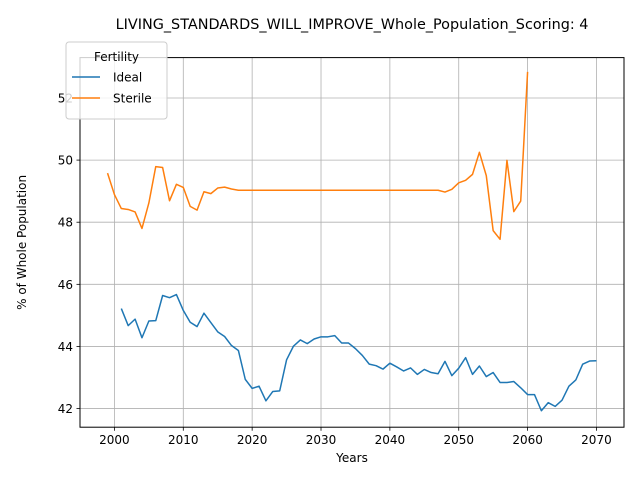  What do you see at coordinates (351, 458) in the screenshot?
I see `x-axis-label: Years` at bounding box center [351, 458].